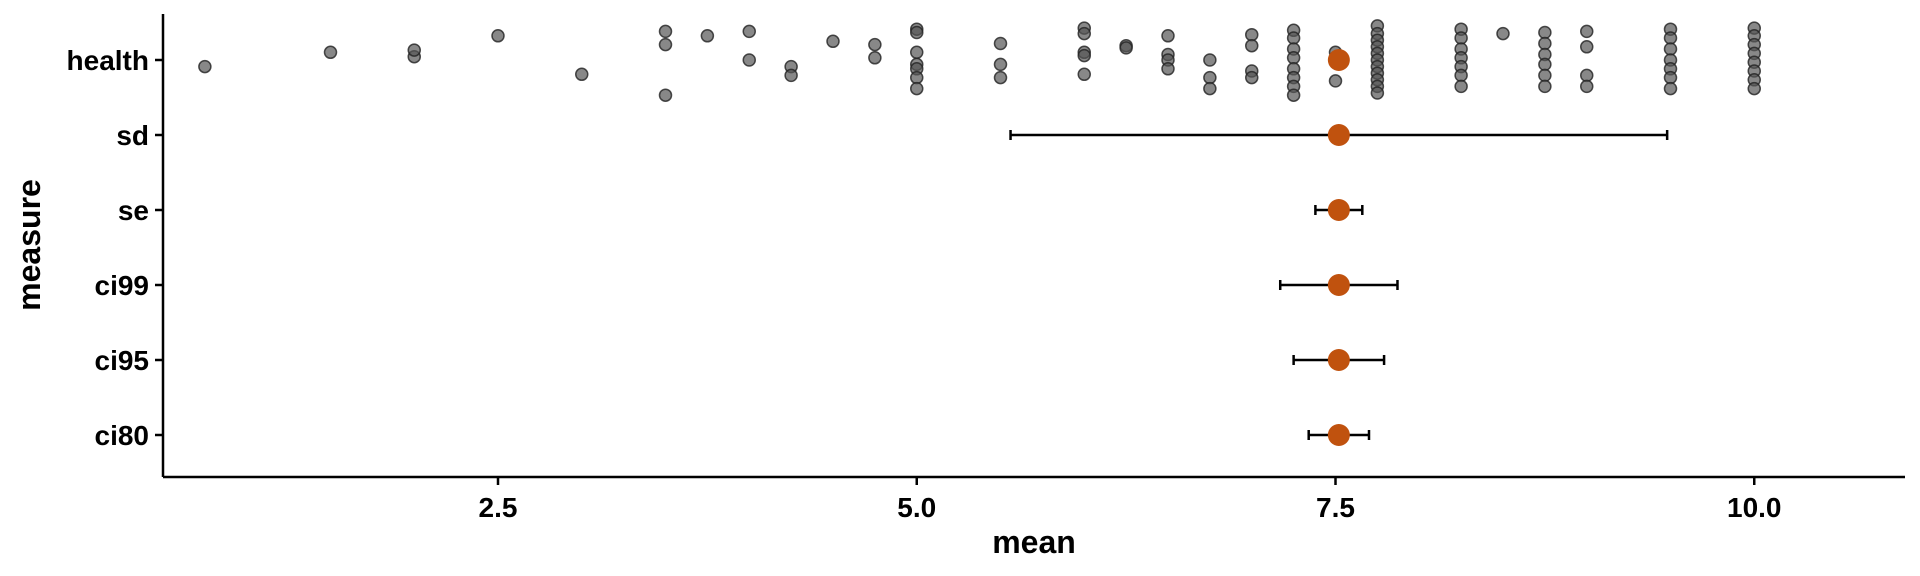 This screenshot has width=1920, height=576. What do you see at coordinates (122, 435) in the screenshot?
I see `y-tick-label-ci80: ci80` at bounding box center [122, 435].